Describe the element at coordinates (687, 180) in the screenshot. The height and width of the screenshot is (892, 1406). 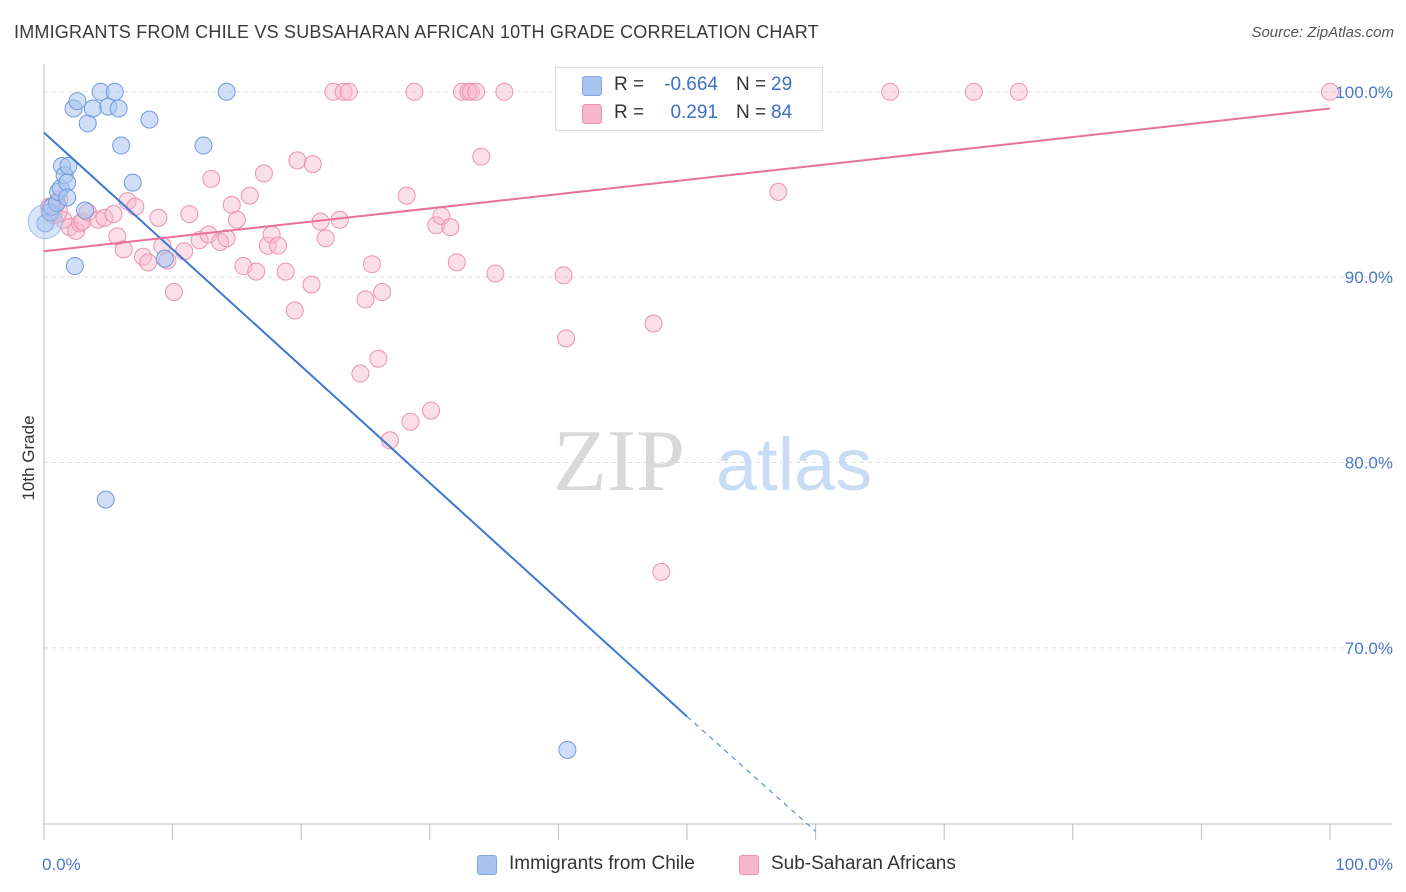
I see `sub-saharan-trend-line` at that location.